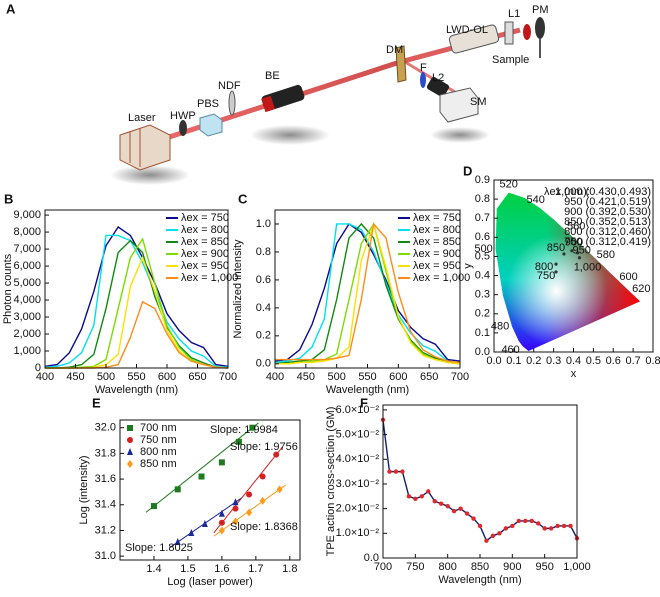 Image resolution: width=660 pixels, height=597 pixels. Describe the element at coordinates (468, 266) in the screenshot. I see `y-axis-title: y` at that location.